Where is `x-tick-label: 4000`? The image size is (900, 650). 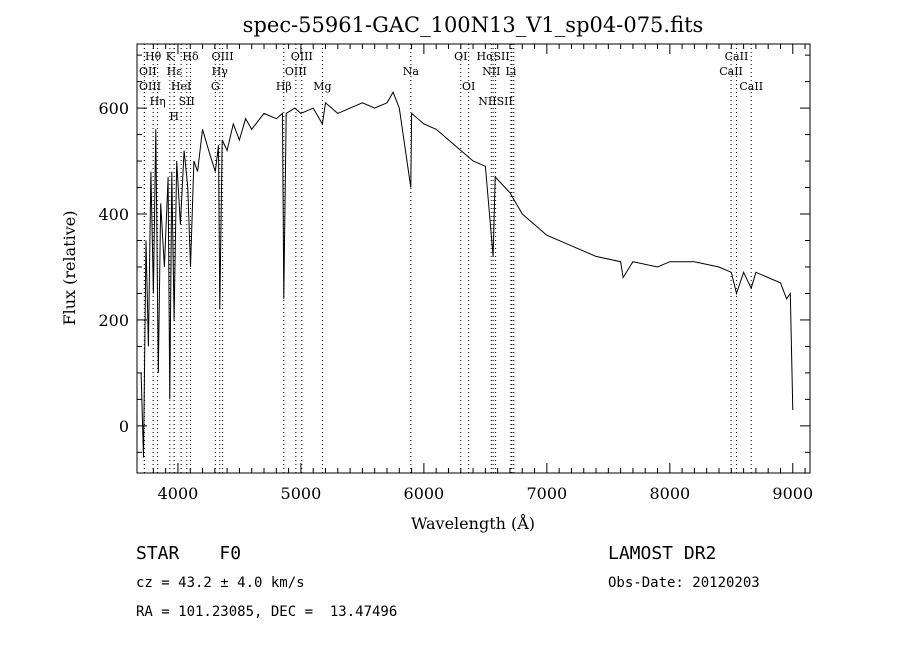 x-tick-label: 4000 is located at coordinates (178, 493).